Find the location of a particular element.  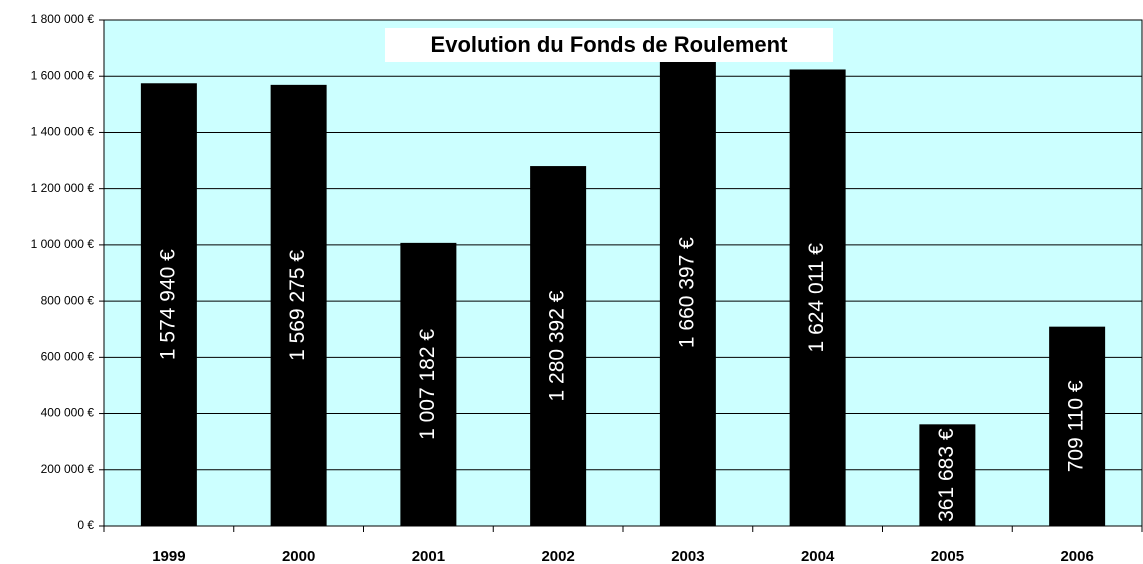

title-box is located at coordinates (609, 45).